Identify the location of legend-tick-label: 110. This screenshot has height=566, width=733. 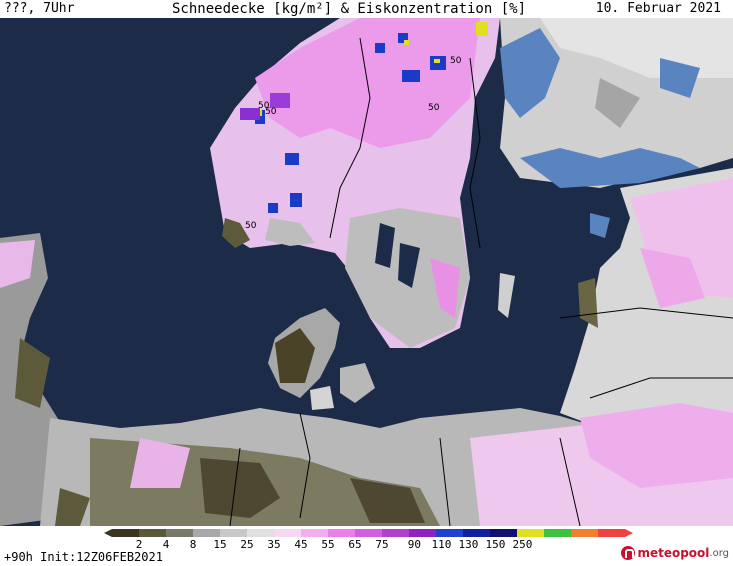
(441, 544).